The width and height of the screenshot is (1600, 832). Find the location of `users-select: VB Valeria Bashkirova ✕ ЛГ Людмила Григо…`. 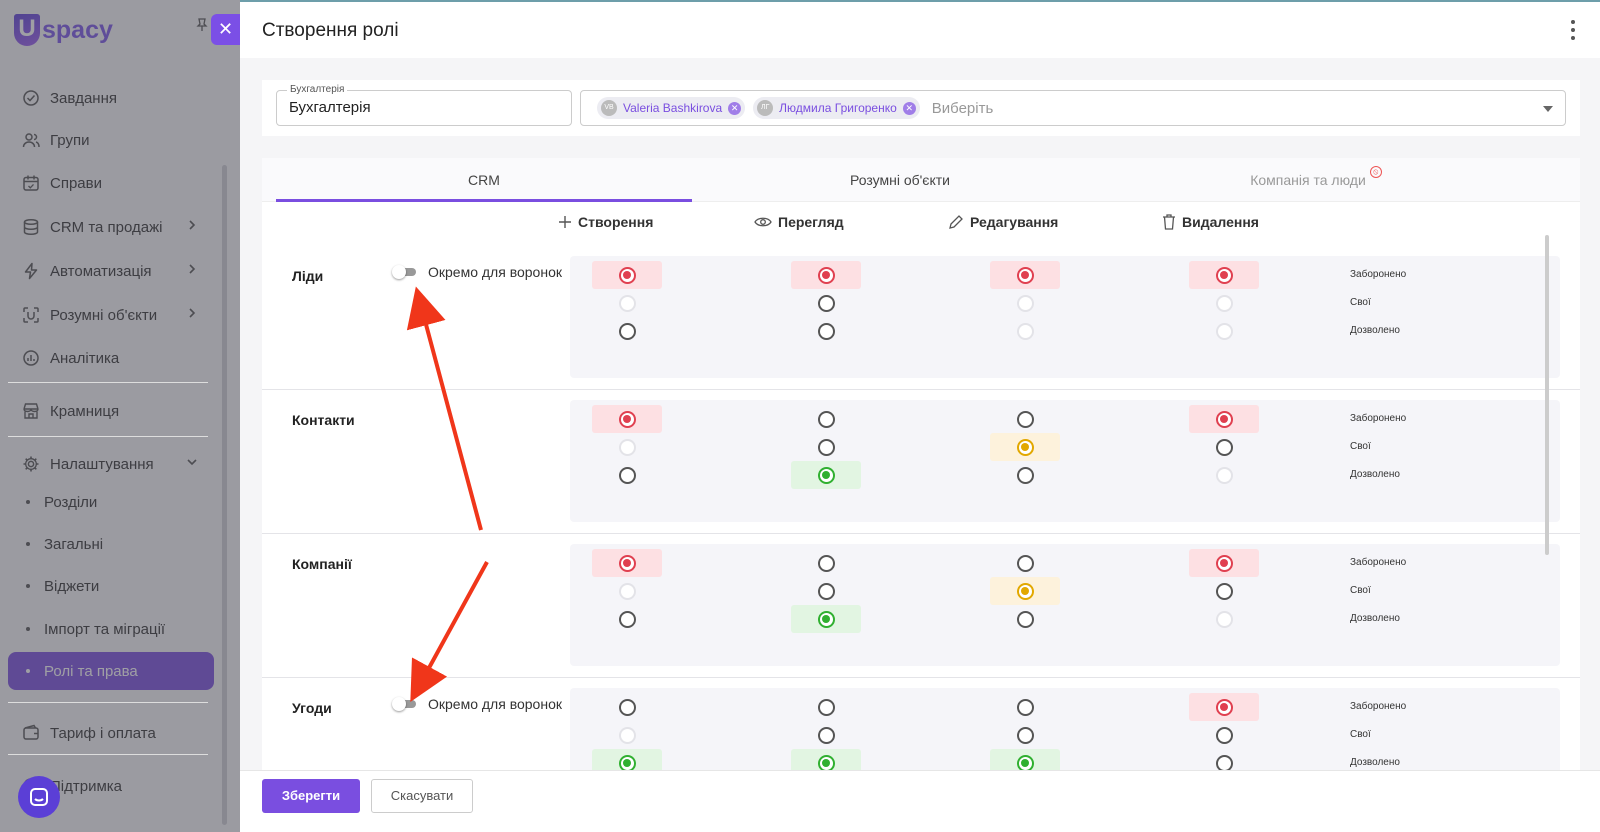

users-select: VB Valeria Bashkirova ✕ ЛГ Людмила Григо… is located at coordinates (1073, 108).